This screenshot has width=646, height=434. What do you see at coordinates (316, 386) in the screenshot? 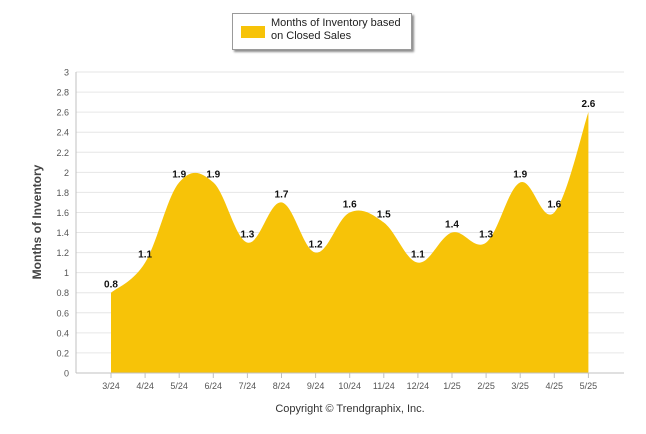
I see `x-tick-label: 9/24` at bounding box center [316, 386].